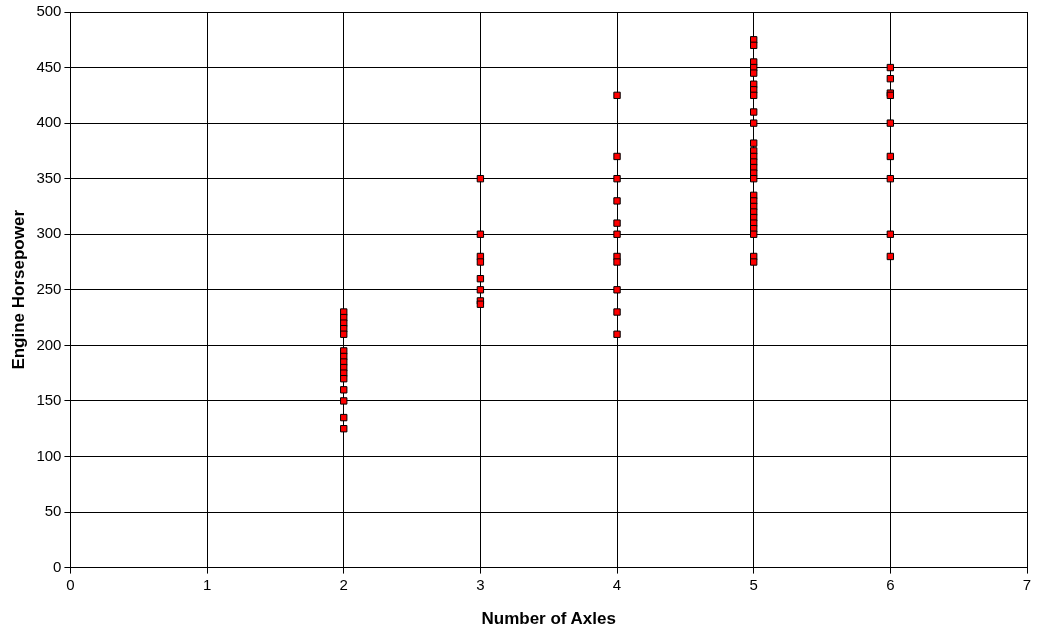  I want to click on x-tick-label: 1, so click(207, 584).